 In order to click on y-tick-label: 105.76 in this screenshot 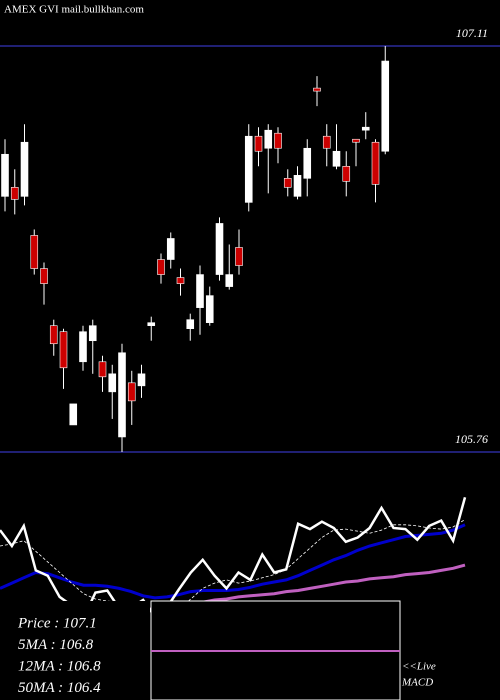, I will do `click(471, 439)`.